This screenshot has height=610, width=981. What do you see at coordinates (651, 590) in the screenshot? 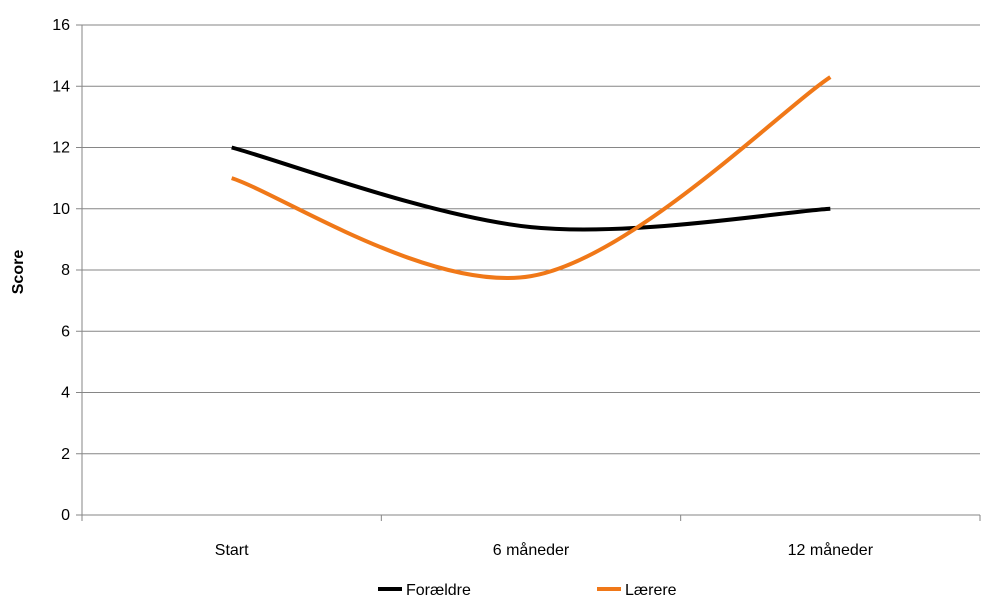
I see `legend-label: Lærere` at bounding box center [651, 590].